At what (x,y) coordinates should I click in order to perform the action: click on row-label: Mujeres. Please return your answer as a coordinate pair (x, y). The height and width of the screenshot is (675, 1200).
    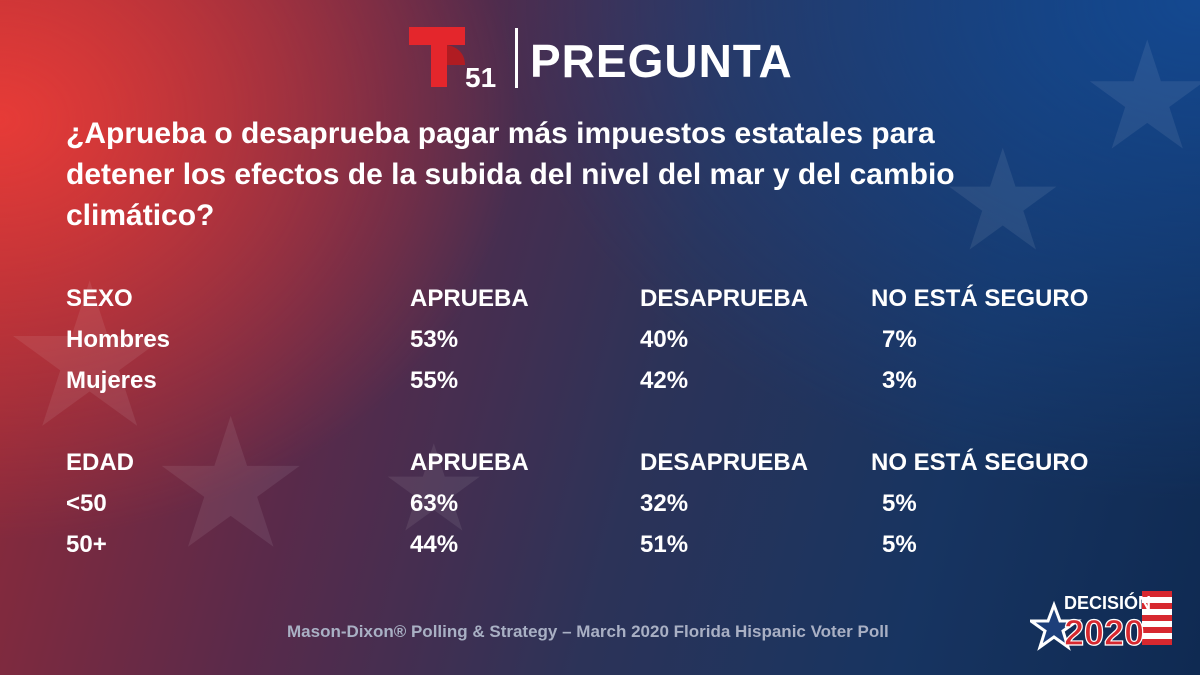
    Looking at the image, I should click on (111, 380).